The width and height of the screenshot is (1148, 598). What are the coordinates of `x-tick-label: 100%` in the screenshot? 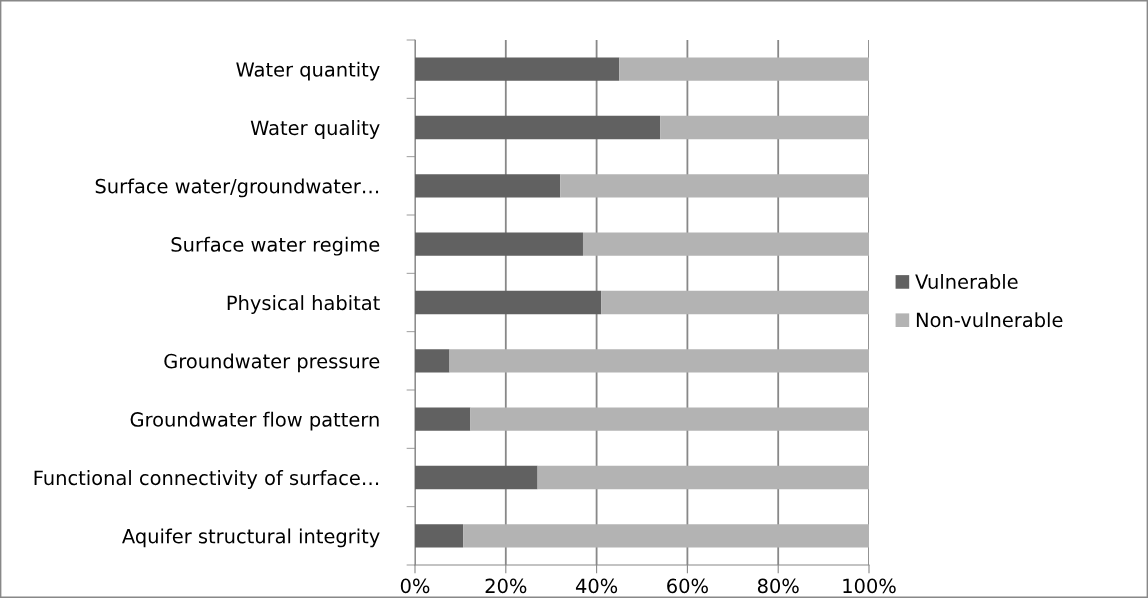 It's located at (869, 586).